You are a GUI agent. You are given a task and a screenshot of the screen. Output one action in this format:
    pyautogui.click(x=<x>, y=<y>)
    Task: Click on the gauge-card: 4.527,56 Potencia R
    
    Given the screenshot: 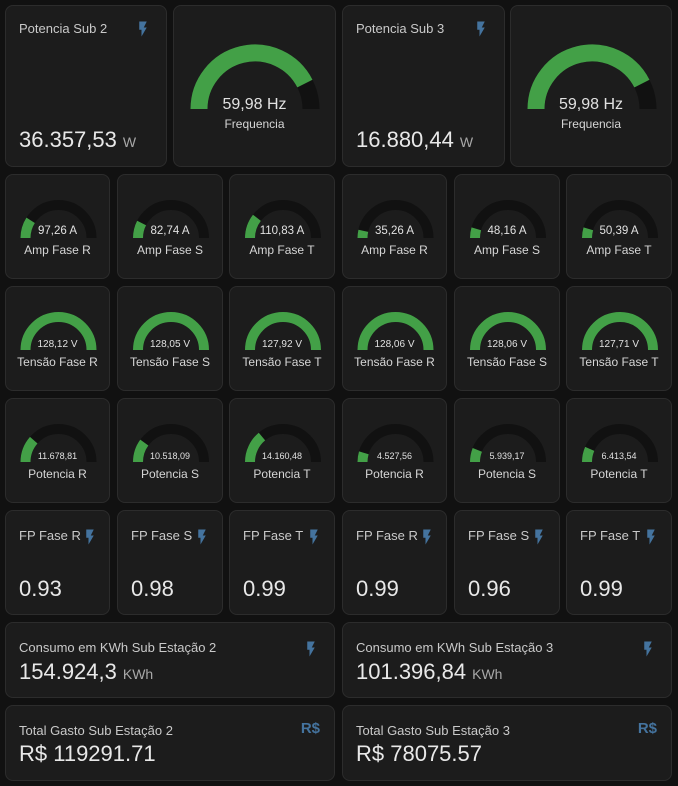 What is the action you would take?
    pyautogui.click(x=394, y=450)
    